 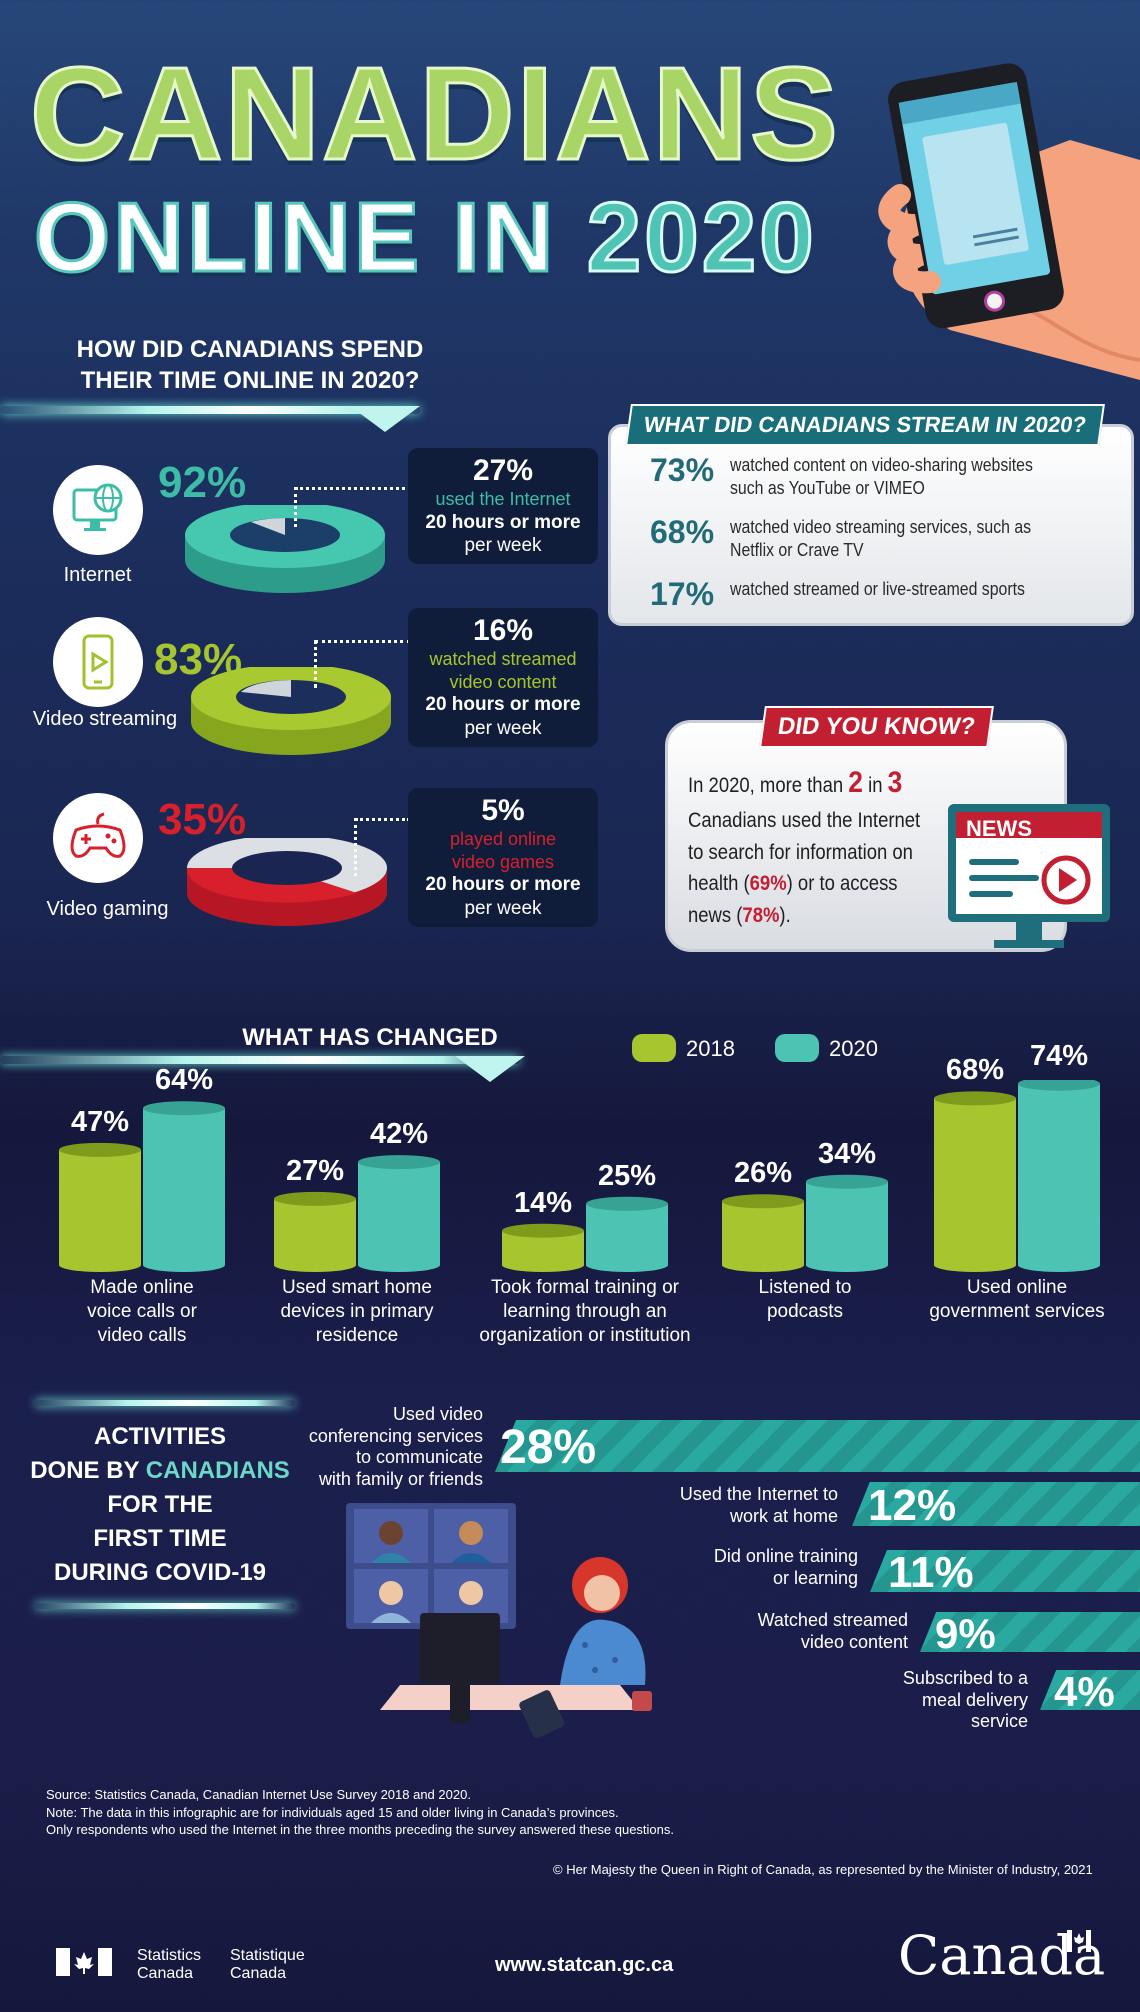 I want to click on bar-value-label: 14%, so click(x=543, y=1202).